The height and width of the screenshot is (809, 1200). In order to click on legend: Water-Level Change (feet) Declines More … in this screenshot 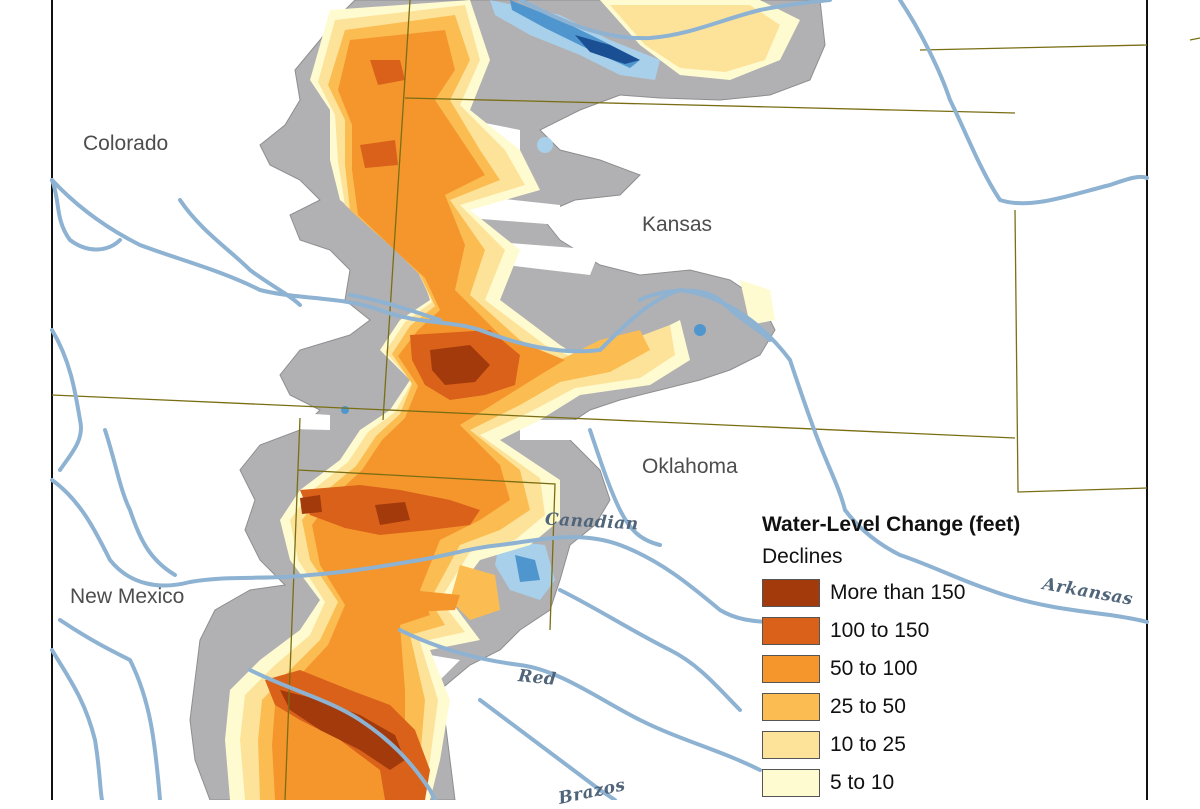, I will do `click(922, 656)`.